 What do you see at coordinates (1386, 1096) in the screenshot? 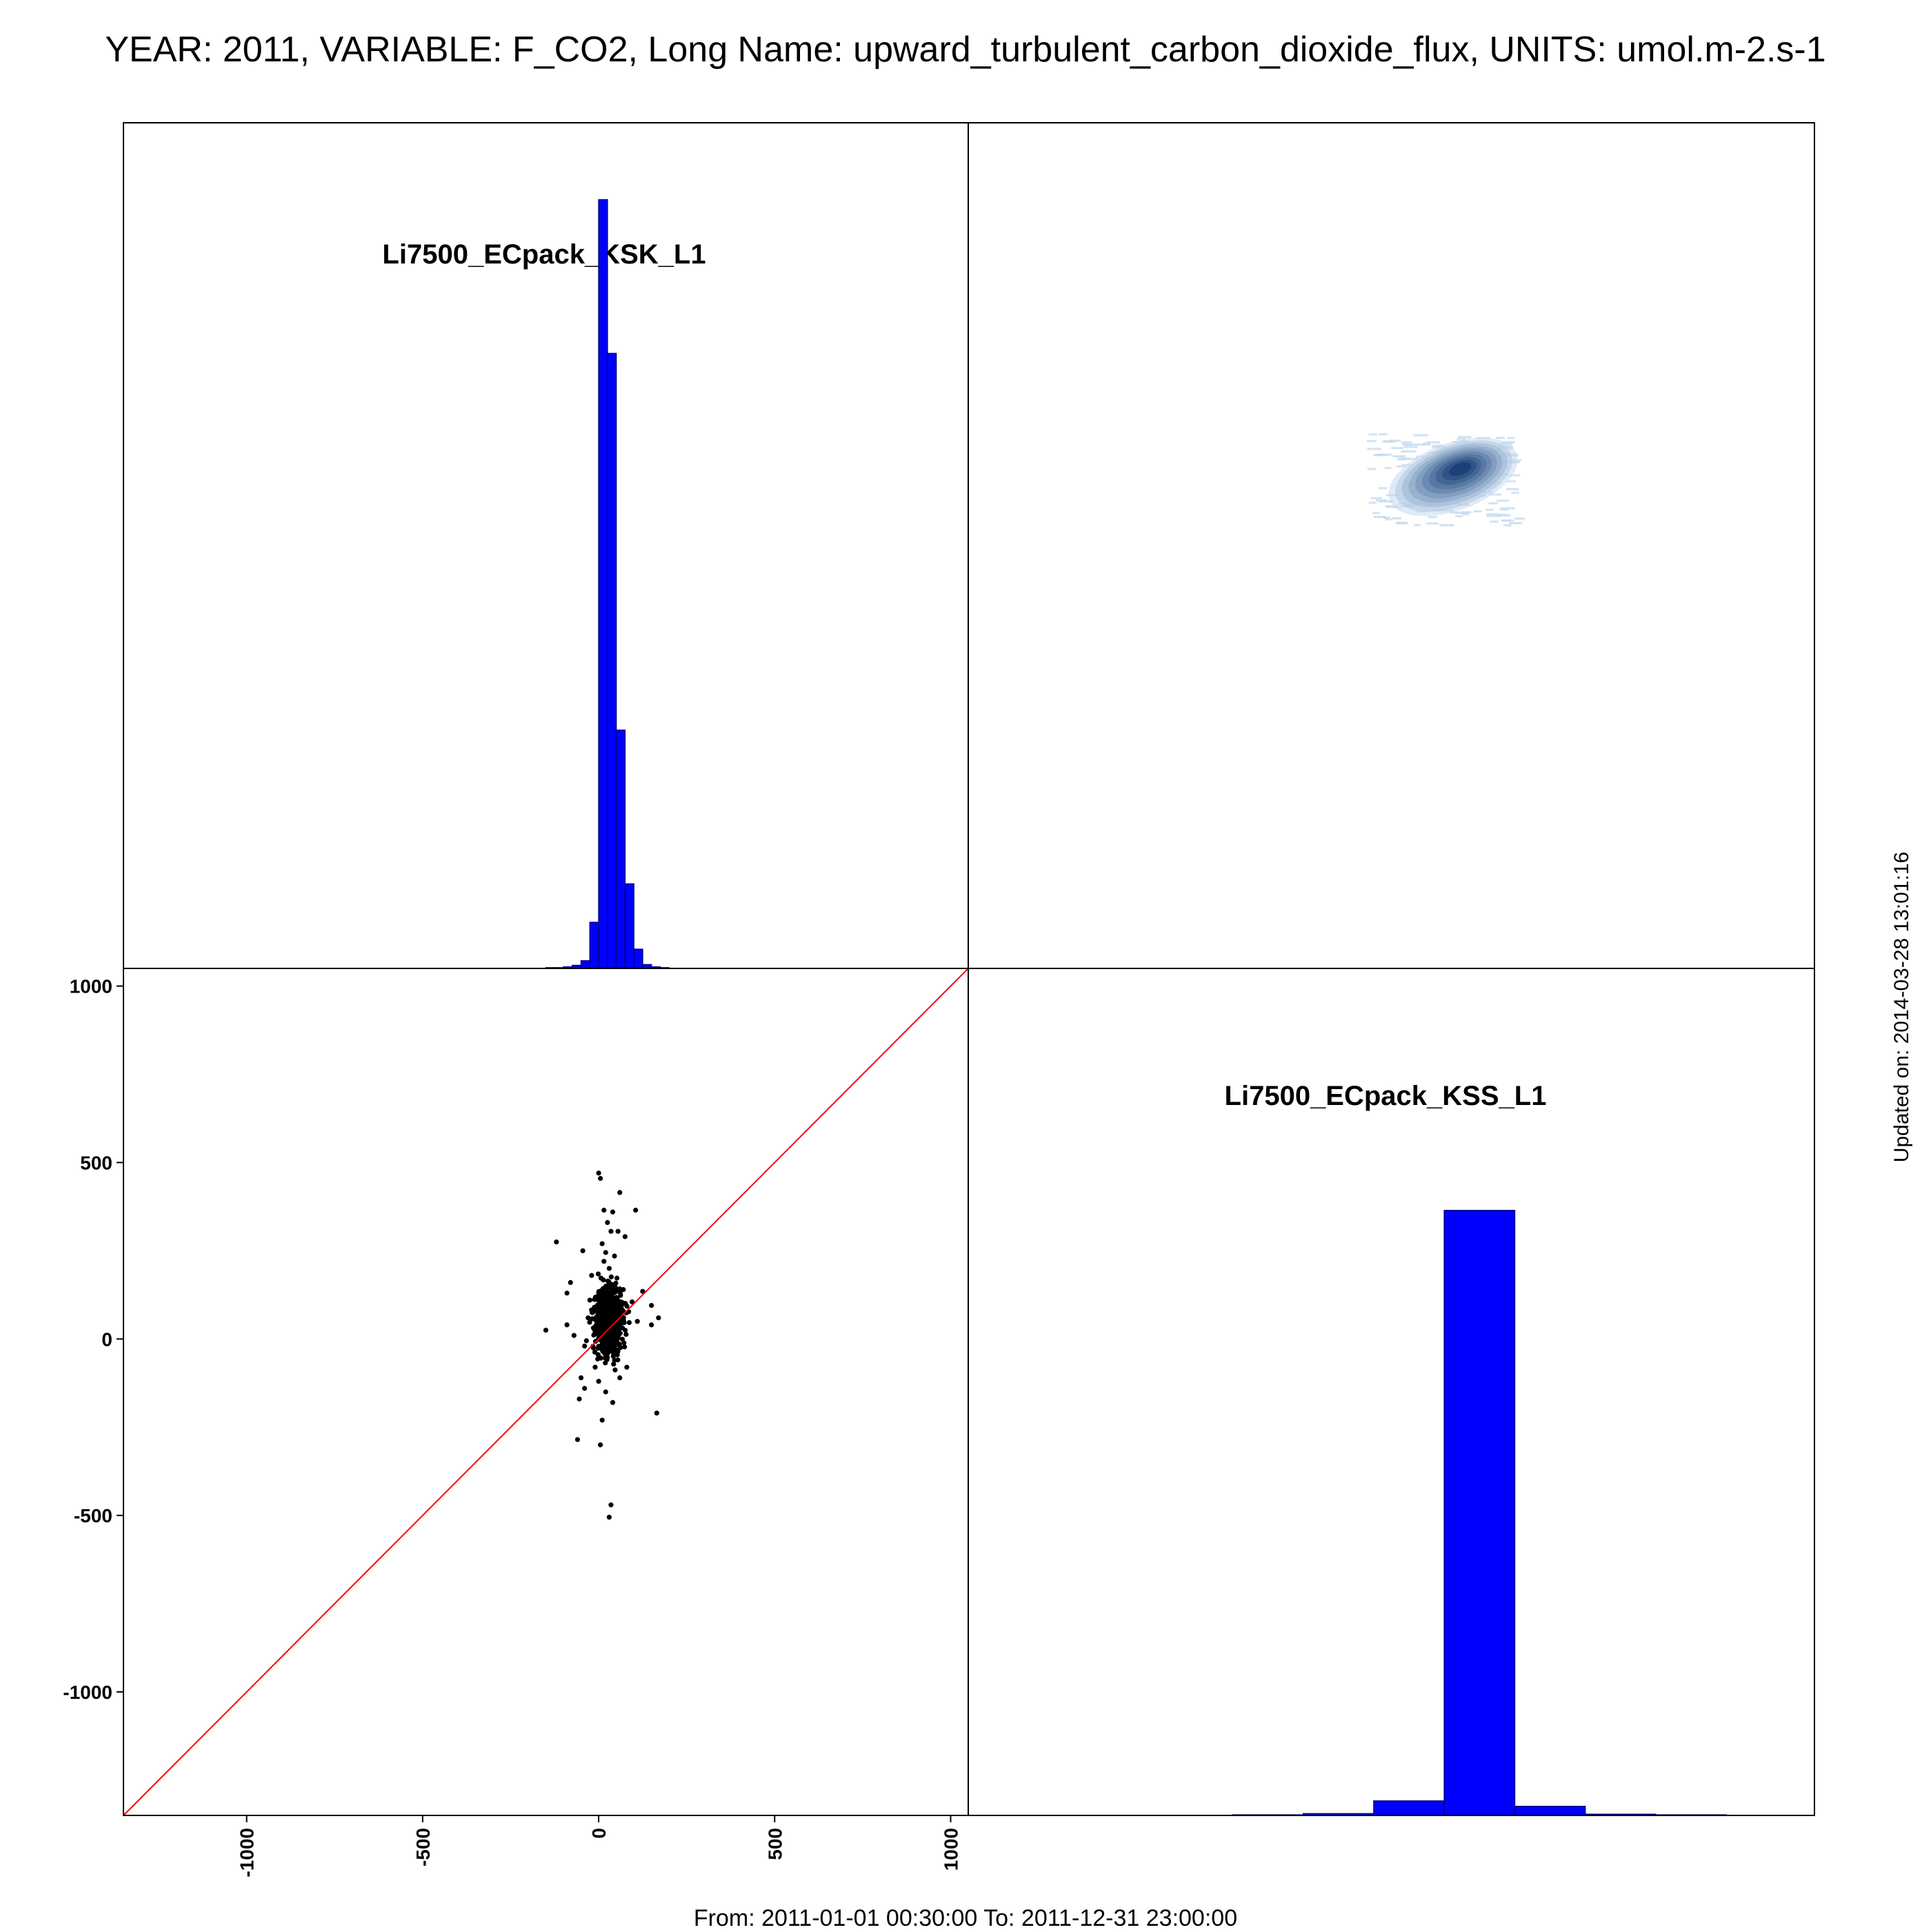
I see `panel-title-kss: Li7500_ECpack_KSS_L1` at bounding box center [1386, 1096].